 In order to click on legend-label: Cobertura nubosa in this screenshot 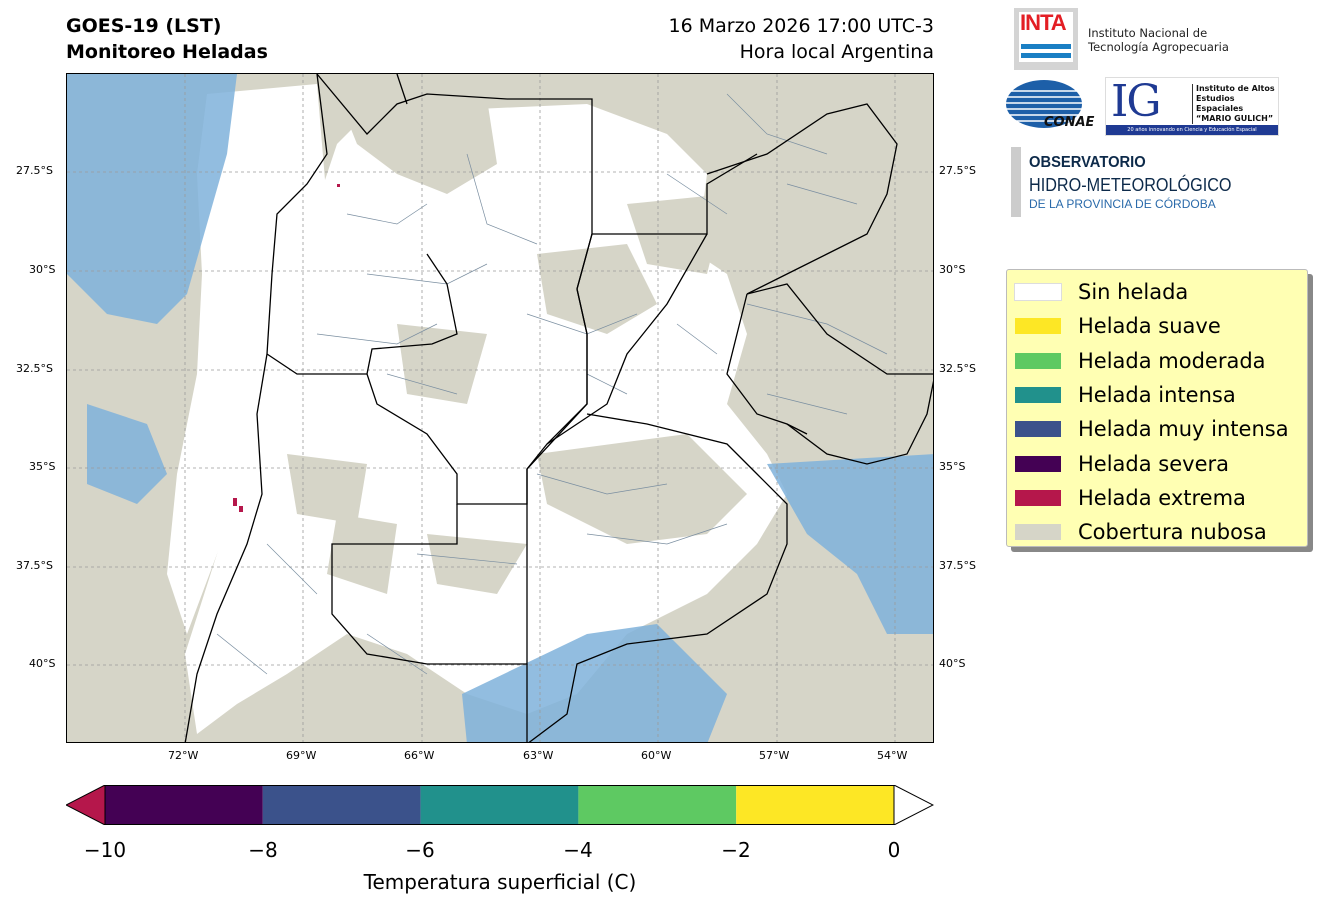, I will do `click(1172, 532)`.